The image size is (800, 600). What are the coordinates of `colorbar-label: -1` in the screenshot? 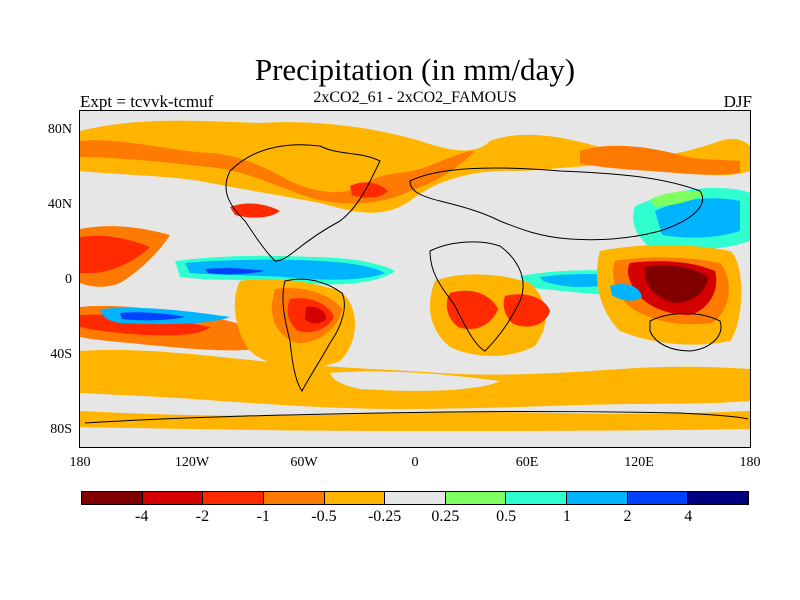 It's located at (263, 516).